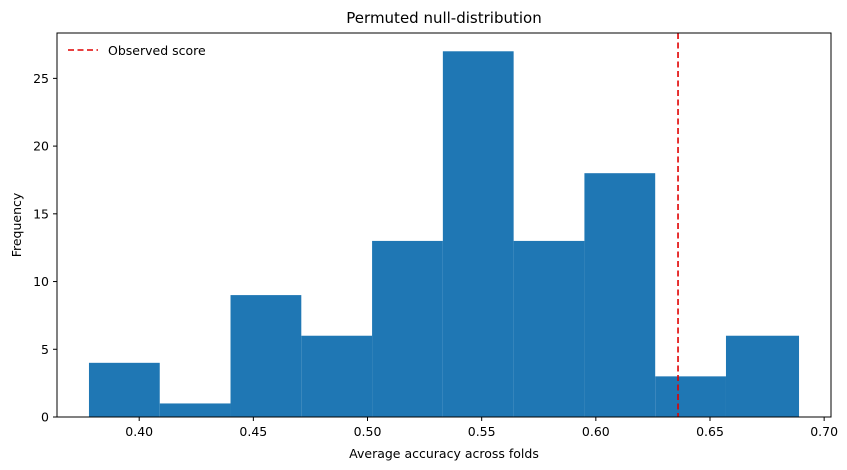  I want to click on x-tick-label: 0.45, so click(253, 431).